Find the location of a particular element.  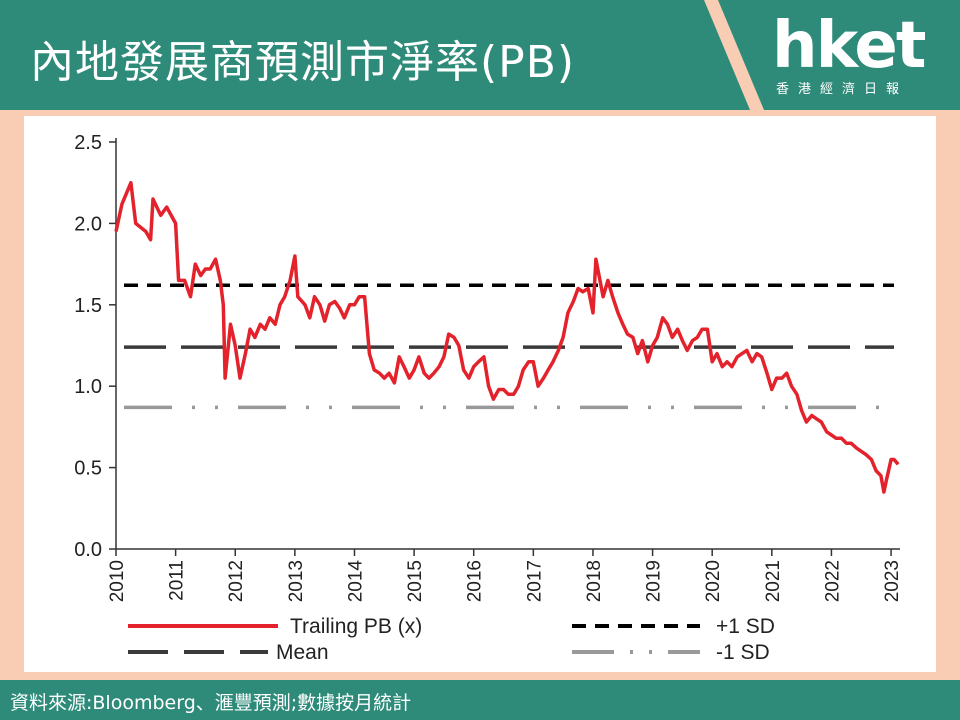

title-banner-left is located at coordinates (375, 55).